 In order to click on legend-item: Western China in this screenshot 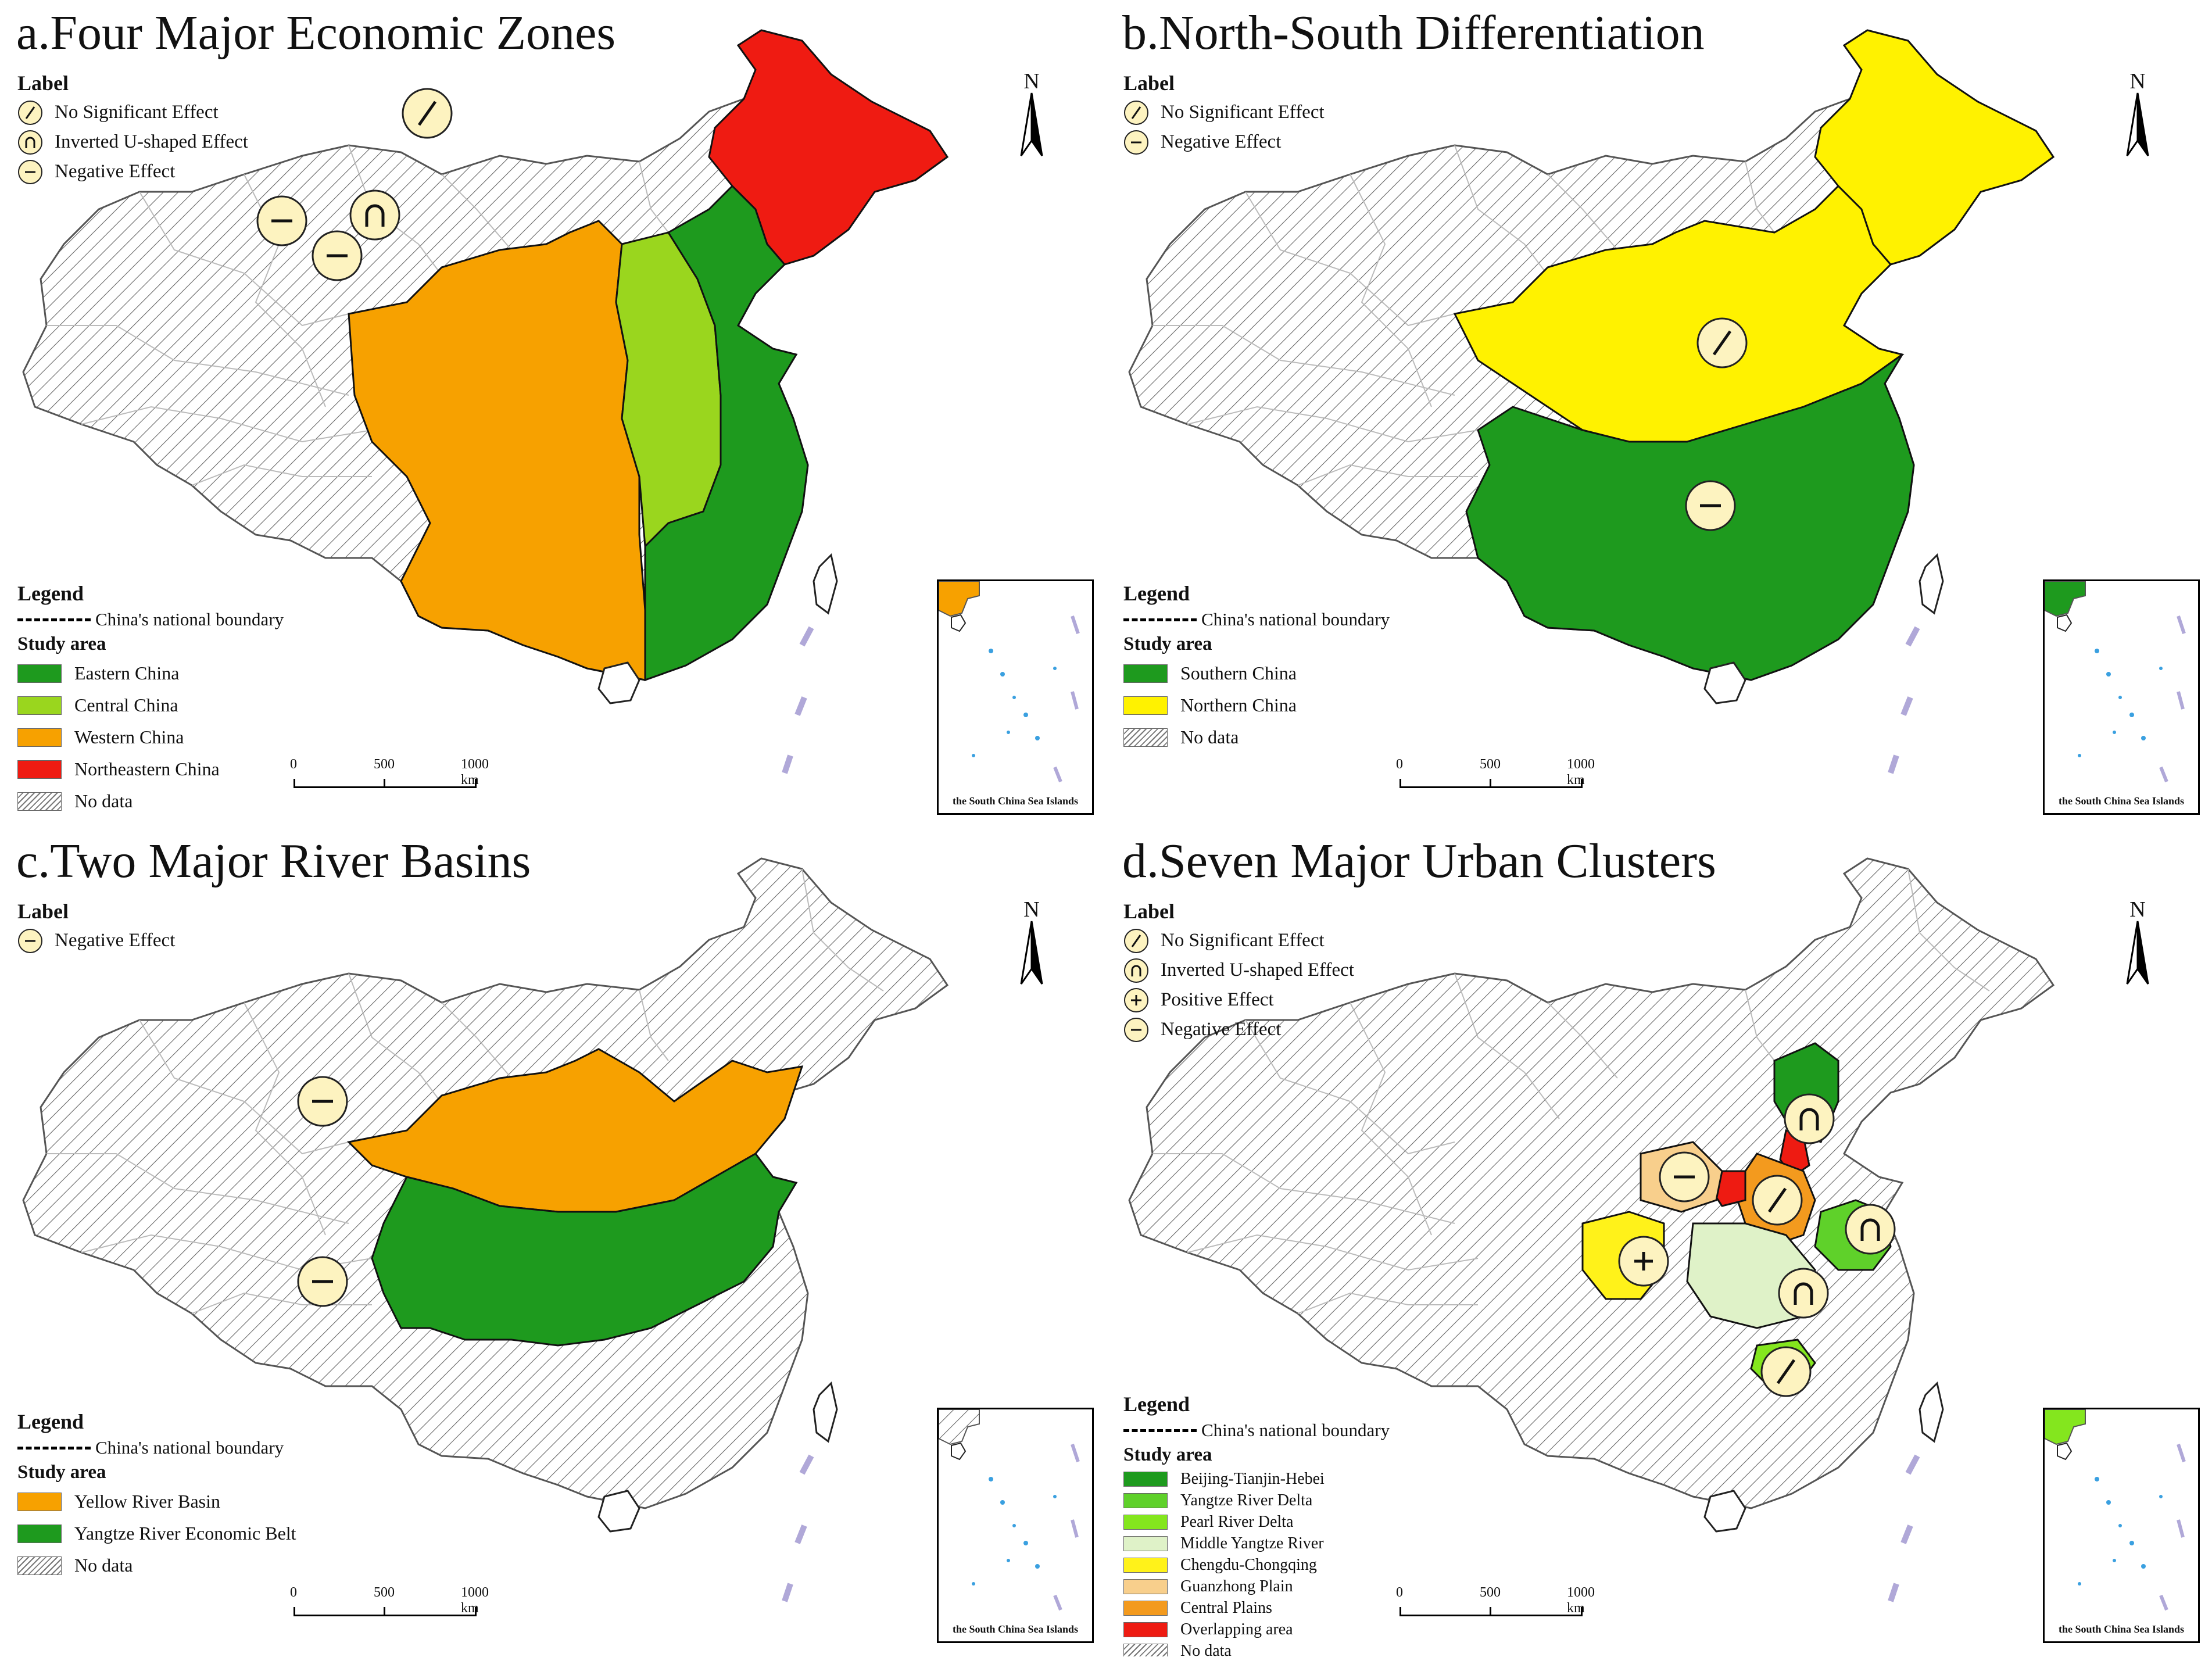, I will do `click(150, 737)`.